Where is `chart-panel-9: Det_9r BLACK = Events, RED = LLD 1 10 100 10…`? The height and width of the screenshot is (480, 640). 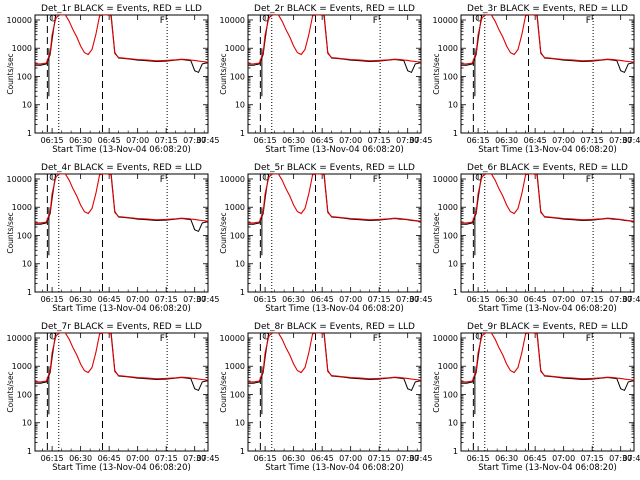
chart-panel-9: Det_9r BLACK = Events, RED = LLD 1 10 100 10… is located at coordinates (536, 397).